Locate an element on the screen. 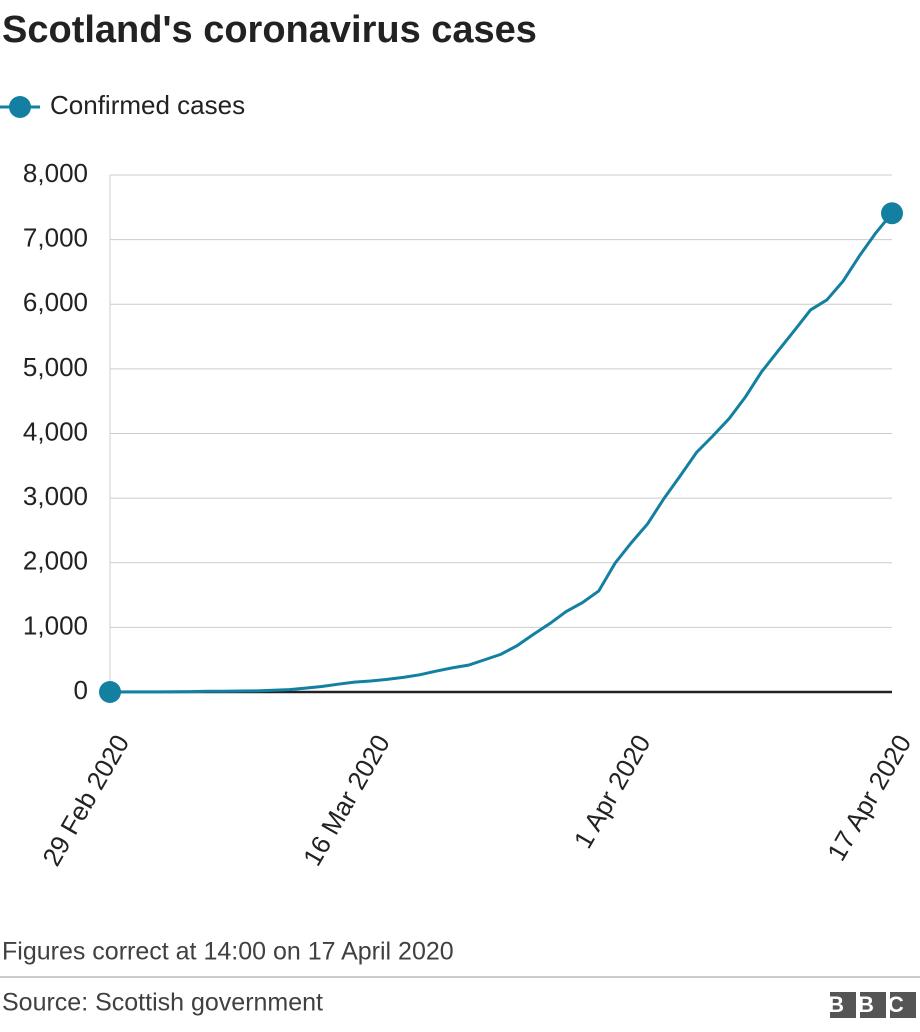 Image resolution: width=920 pixels, height=1032 pixels. x-tick-label: 1 Apr 2020 is located at coordinates (612, 791).